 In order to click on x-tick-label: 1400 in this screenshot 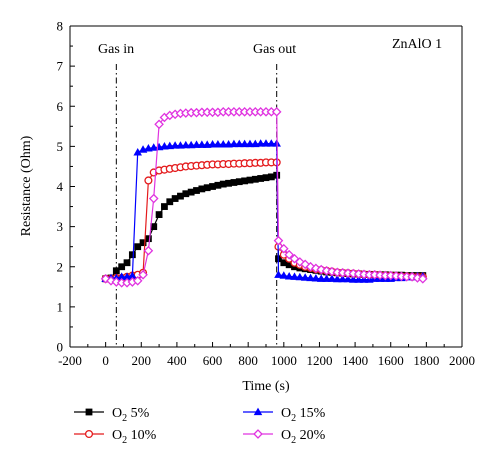, I will do `click(355, 360)`.